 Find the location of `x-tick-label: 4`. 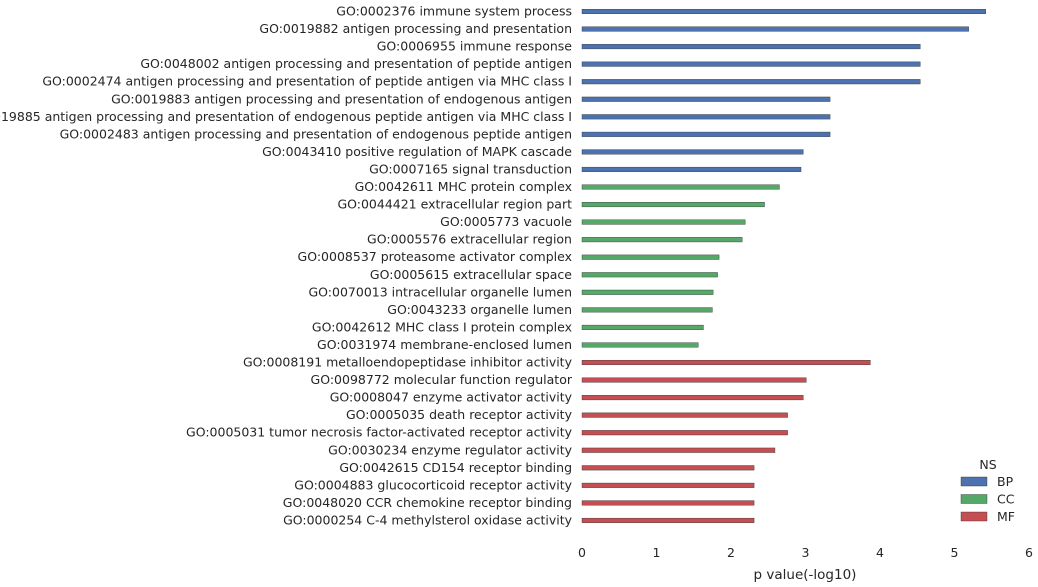

x-tick-label: 4 is located at coordinates (880, 552).